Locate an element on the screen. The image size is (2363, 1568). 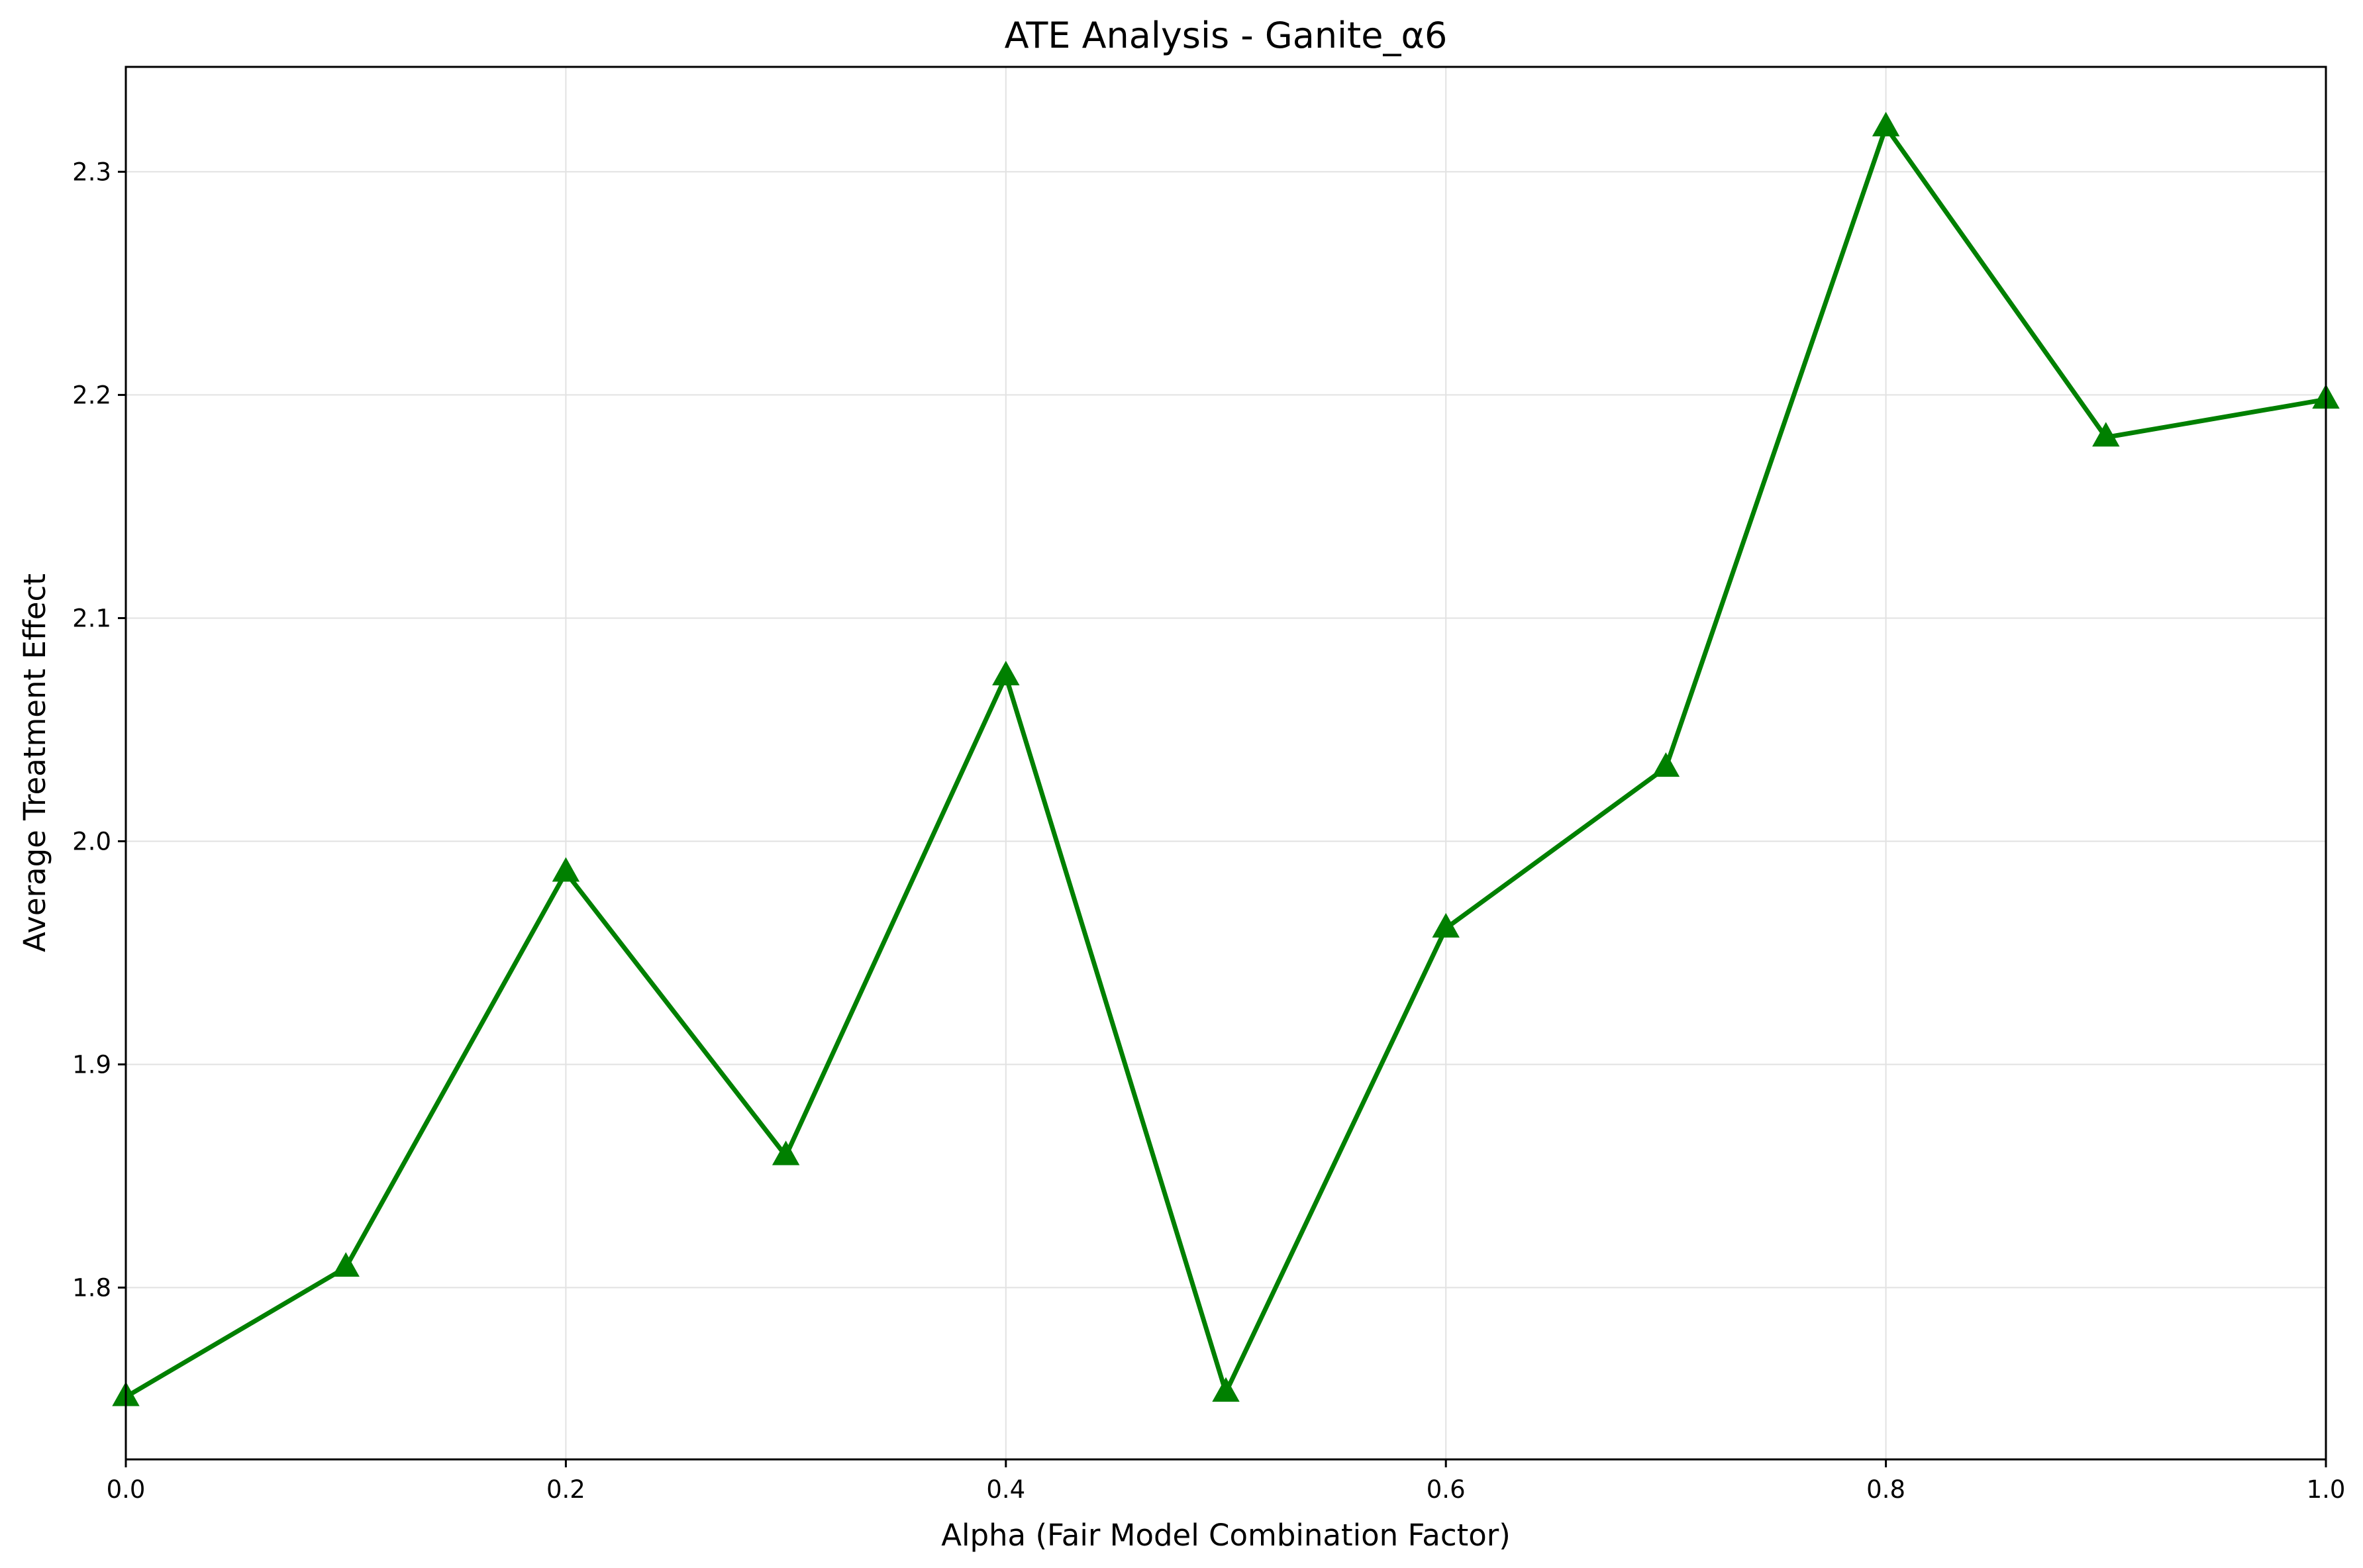
y-tick-label: 2.0 is located at coordinates (91, 841).